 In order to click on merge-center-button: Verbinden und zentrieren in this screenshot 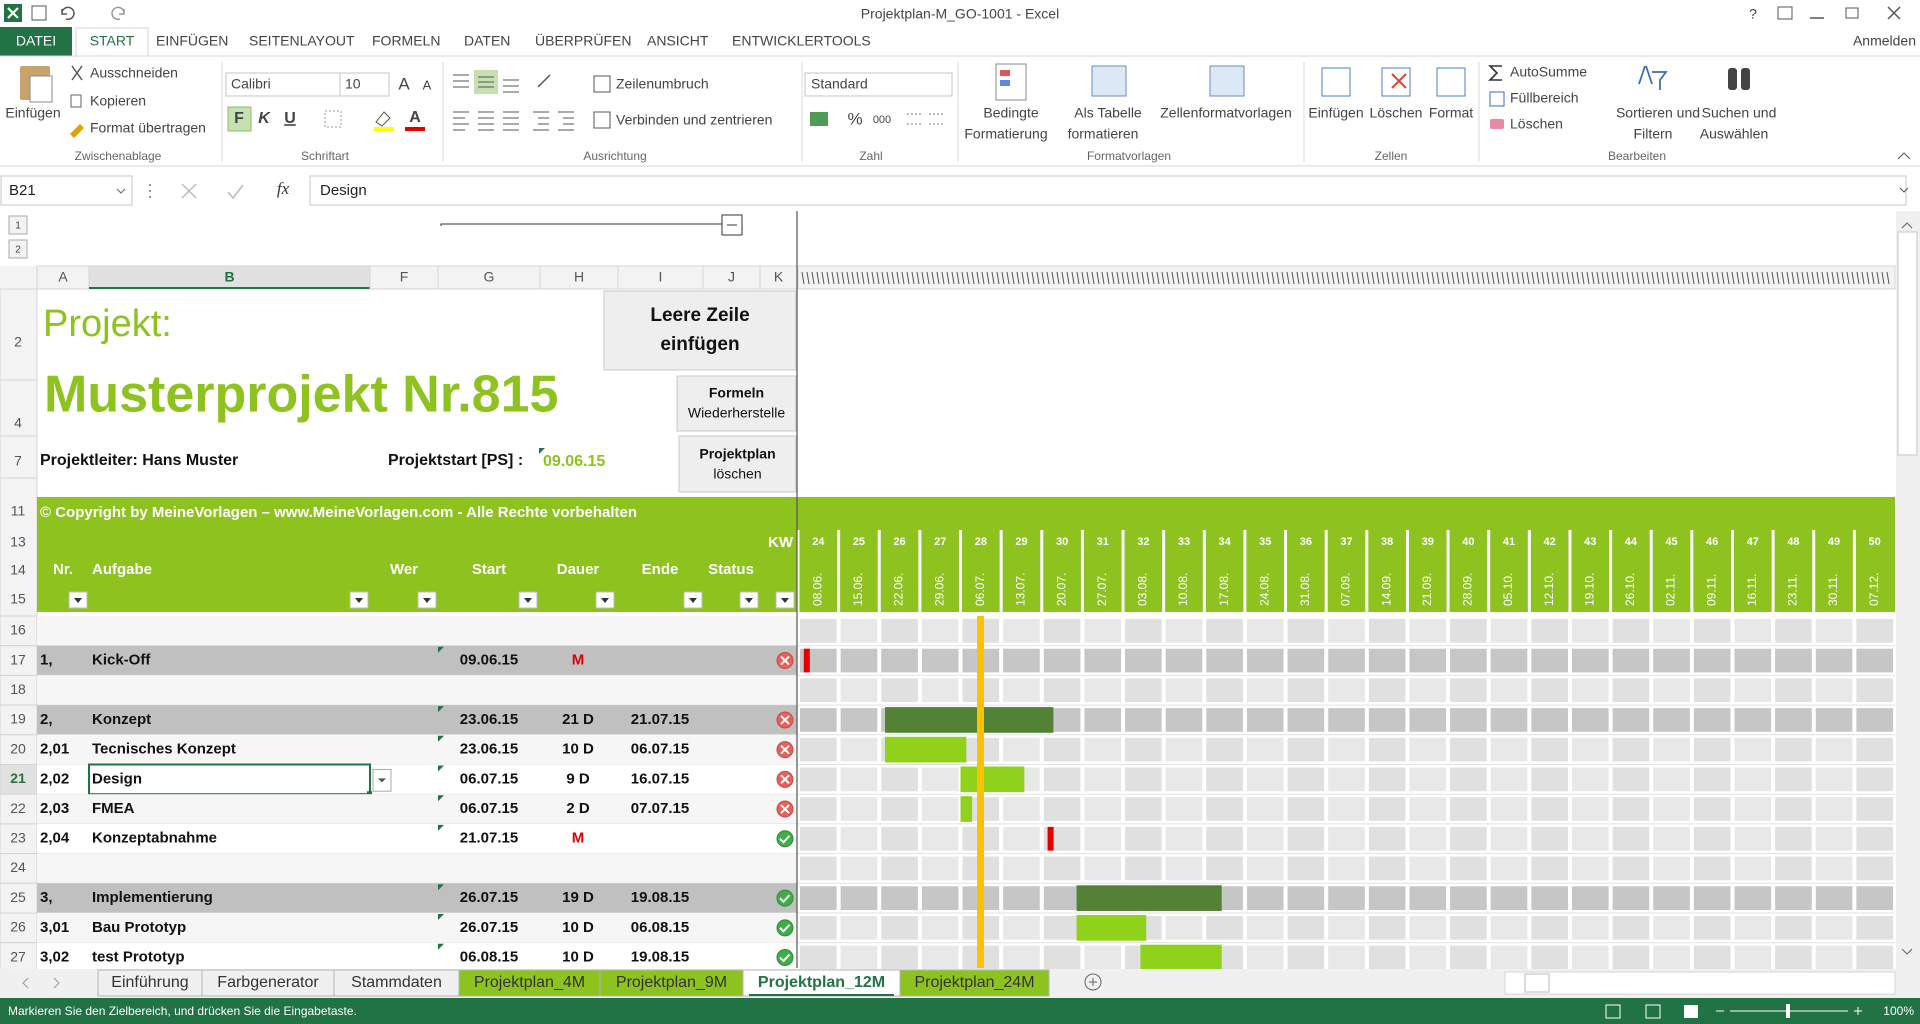, I will do `click(694, 120)`.